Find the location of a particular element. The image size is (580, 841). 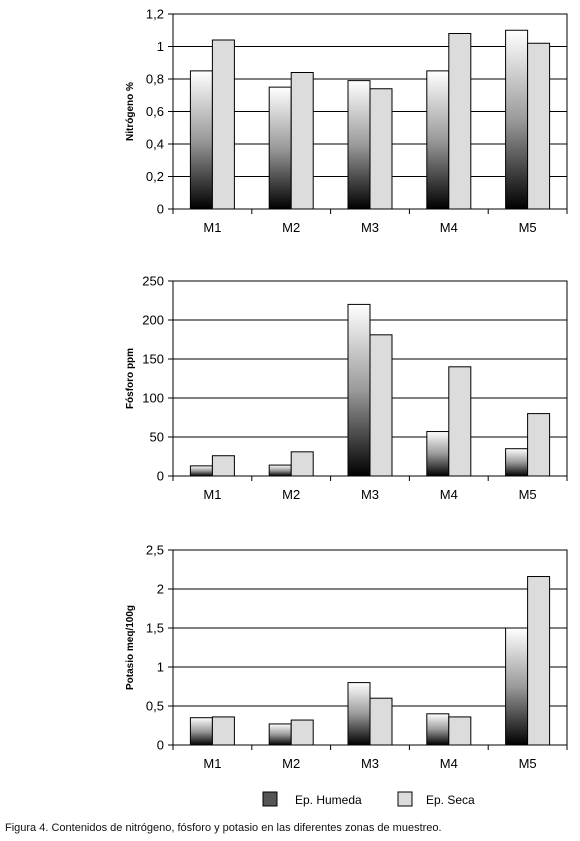

legend: Ep. Humeda Ep. Seca is located at coordinates (368, 799).